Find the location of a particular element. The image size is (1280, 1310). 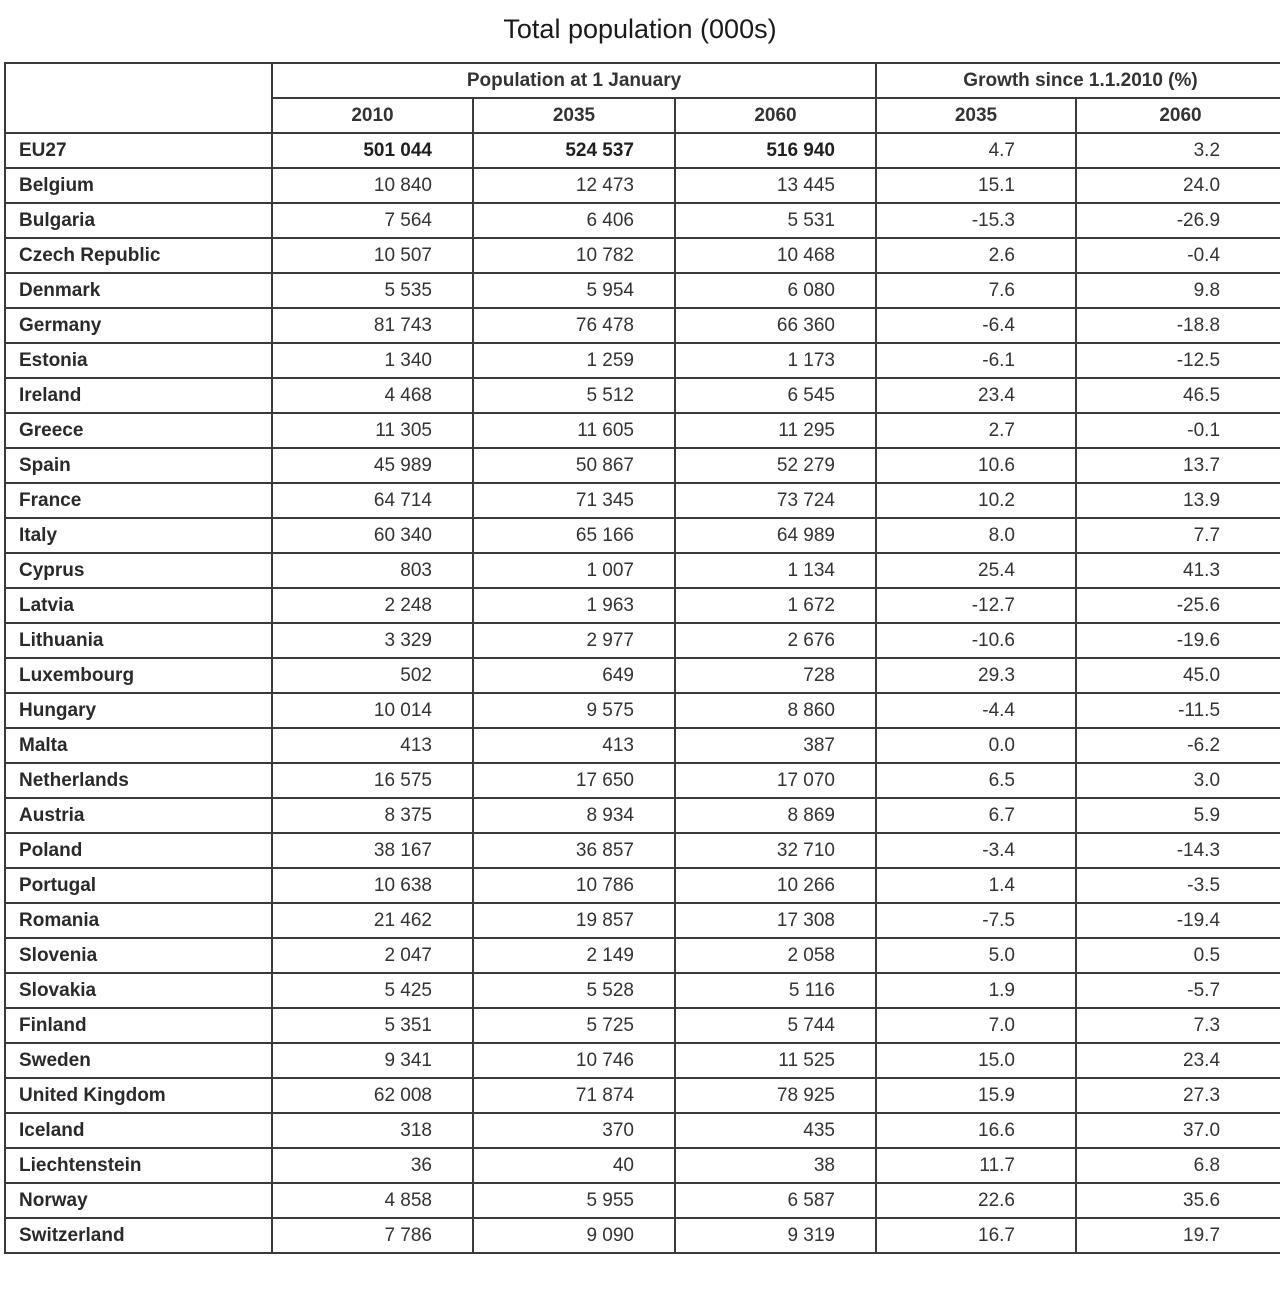

country-cell: Estonia is located at coordinates (138, 360).